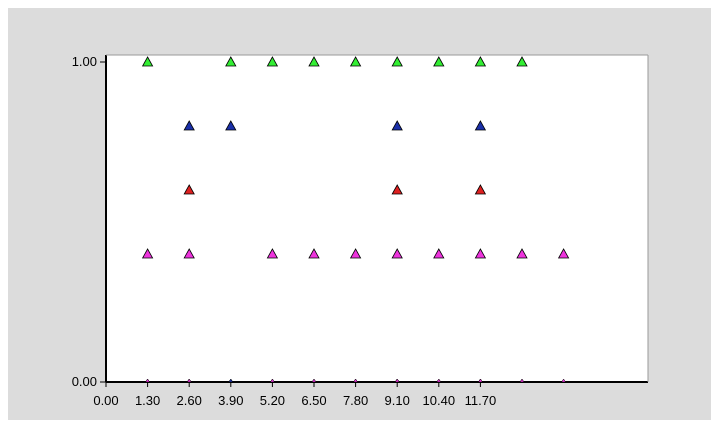 This screenshot has width=719, height=428. What do you see at coordinates (272, 400) in the screenshot?
I see `x-tick-label: 5.20` at bounding box center [272, 400].